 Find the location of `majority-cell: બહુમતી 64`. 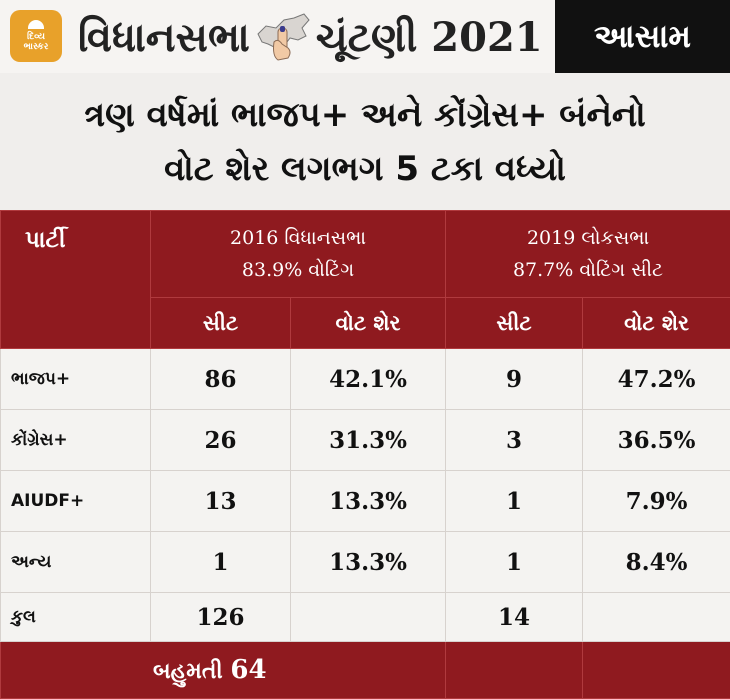

majority-cell: બહુમતી 64 is located at coordinates (223, 670).